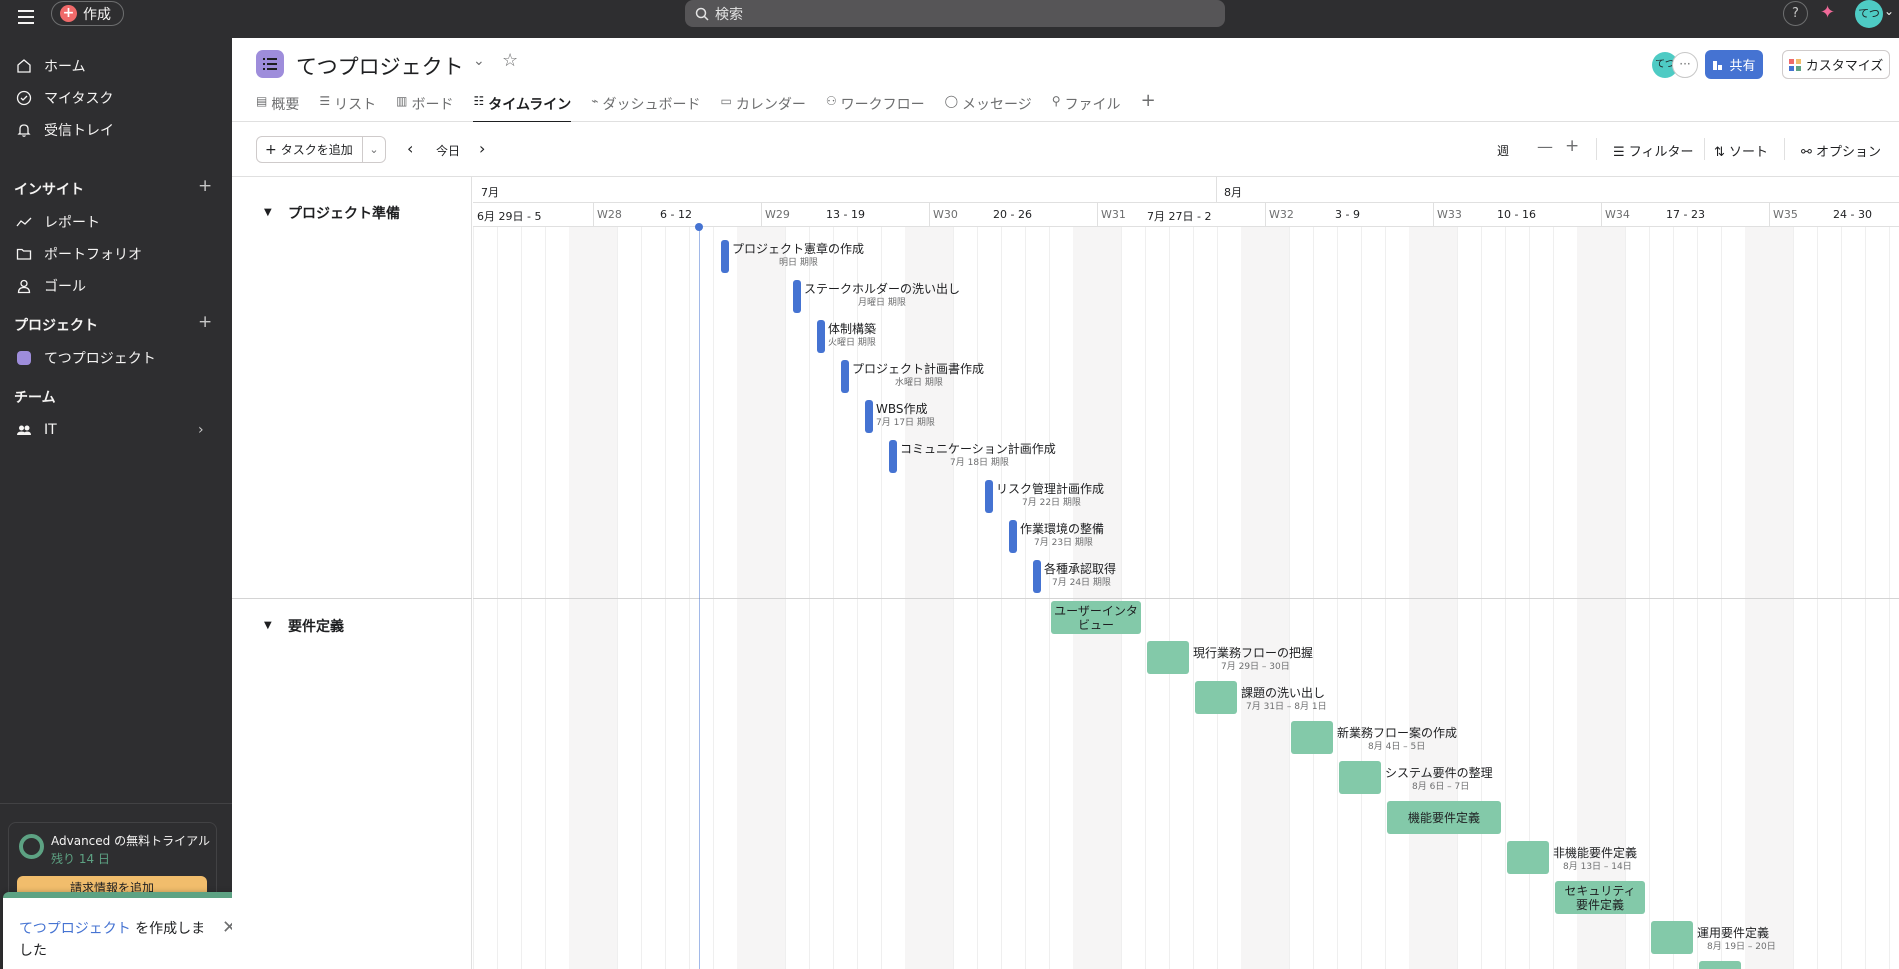 Image resolution: width=1899 pixels, height=969 pixels. I want to click on week-label: 20 - 26, so click(1012, 214).